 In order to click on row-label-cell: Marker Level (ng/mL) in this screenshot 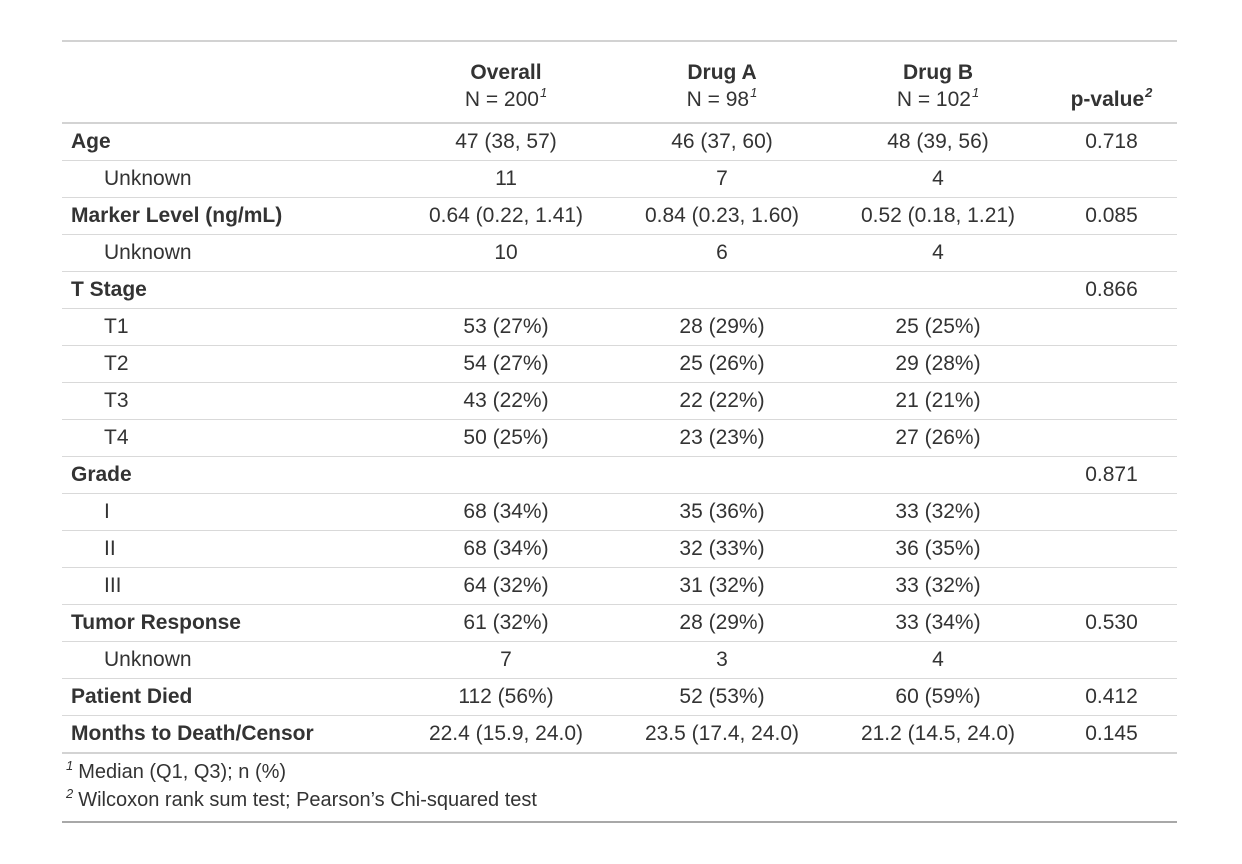, I will do `click(230, 216)`.